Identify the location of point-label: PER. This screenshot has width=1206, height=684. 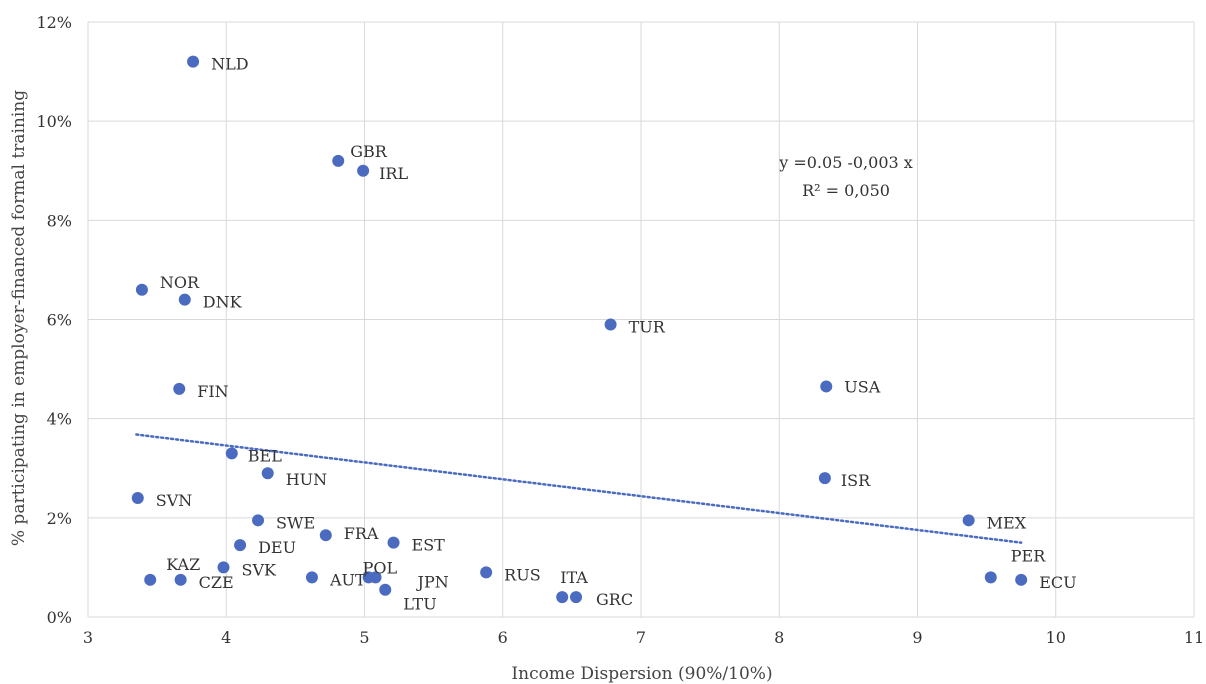
(1028, 555).